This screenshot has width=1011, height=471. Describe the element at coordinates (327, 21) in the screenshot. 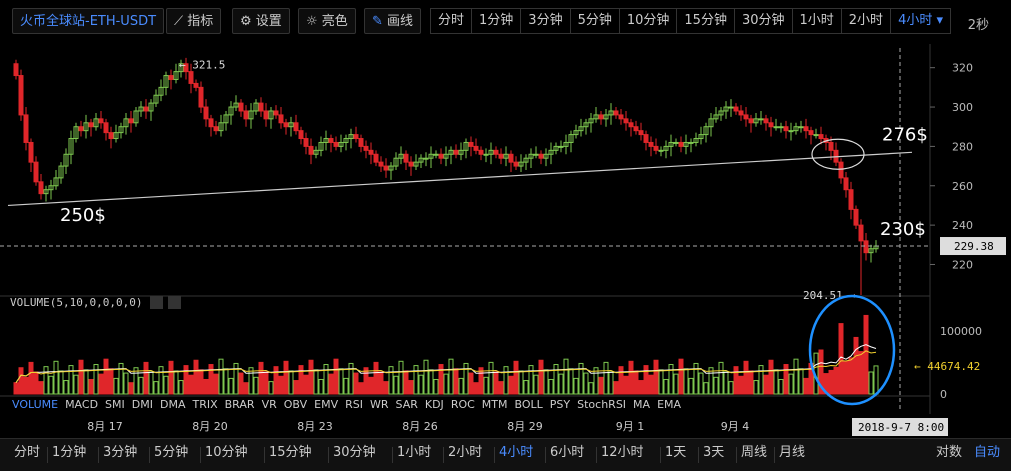

I see `brightness-button: ☼ 亮色` at that location.